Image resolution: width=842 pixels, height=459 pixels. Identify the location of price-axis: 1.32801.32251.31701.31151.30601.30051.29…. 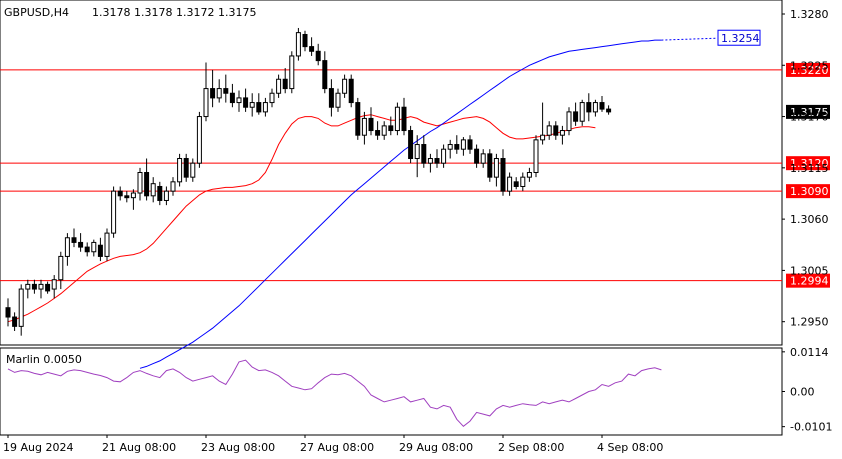
(807, 221).